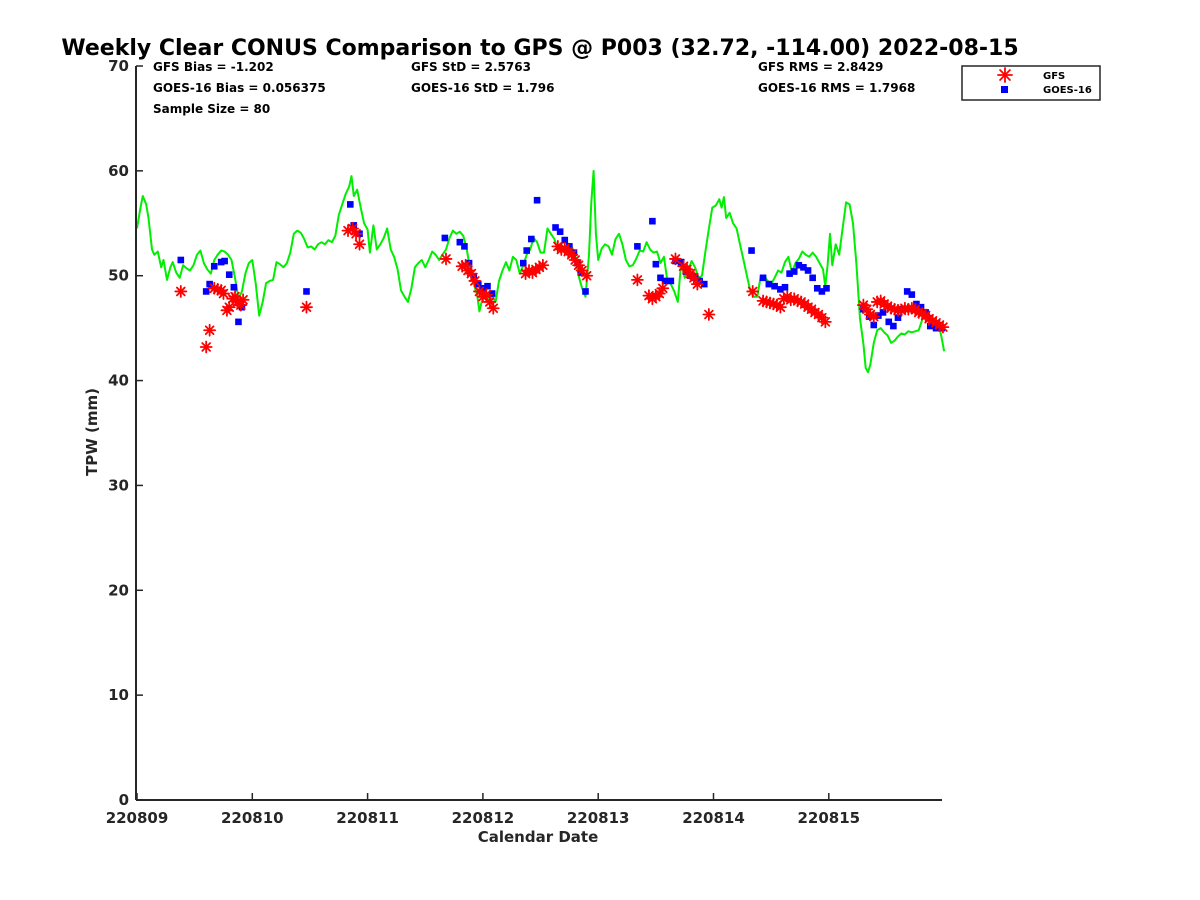 Image resolution: width=1200 pixels, height=900 pixels. Describe the element at coordinates (92, 432) in the screenshot. I see `y-axis-label: TPW (mm)` at that location.